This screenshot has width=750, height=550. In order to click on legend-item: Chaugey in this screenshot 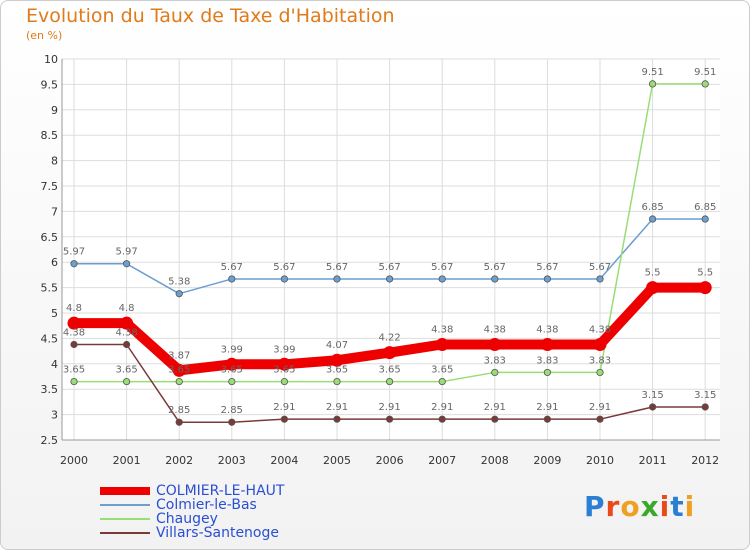, I will do `click(192, 519)`.